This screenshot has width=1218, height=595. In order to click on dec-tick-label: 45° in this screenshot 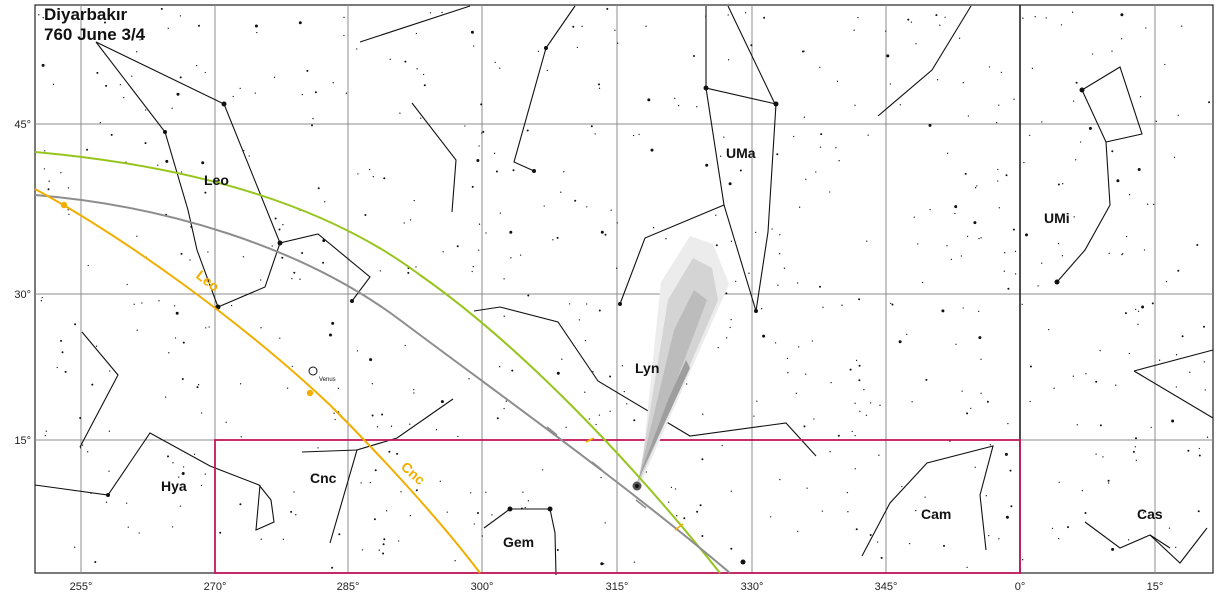, I will do `click(22, 125)`.